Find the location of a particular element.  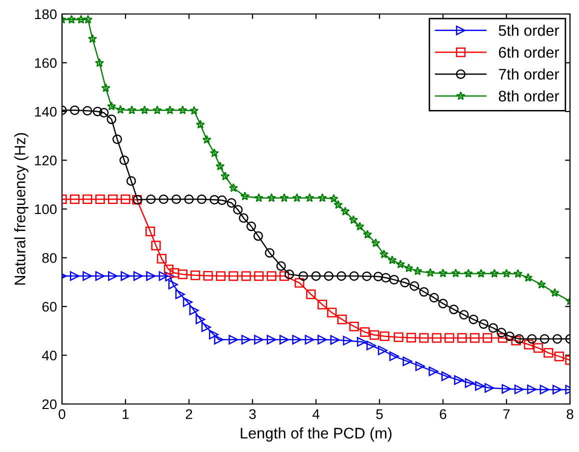

y-tick-label: 180 is located at coordinates (46, 14).